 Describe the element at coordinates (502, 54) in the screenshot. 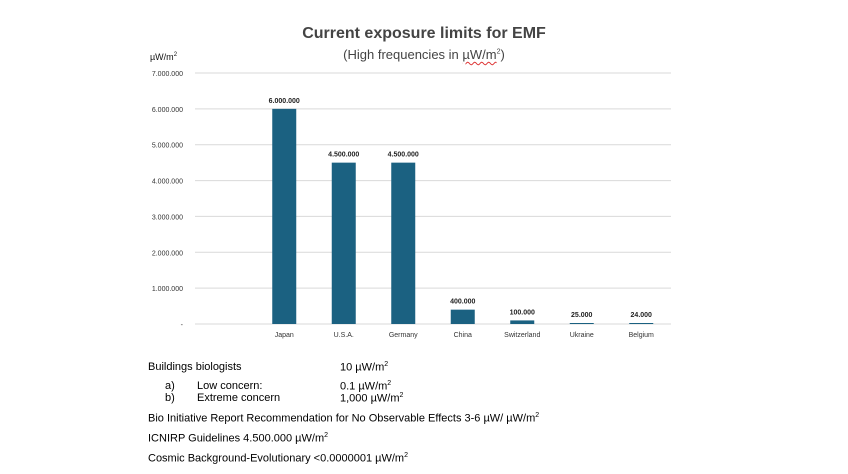

I see `subtitle-close: )` at that location.